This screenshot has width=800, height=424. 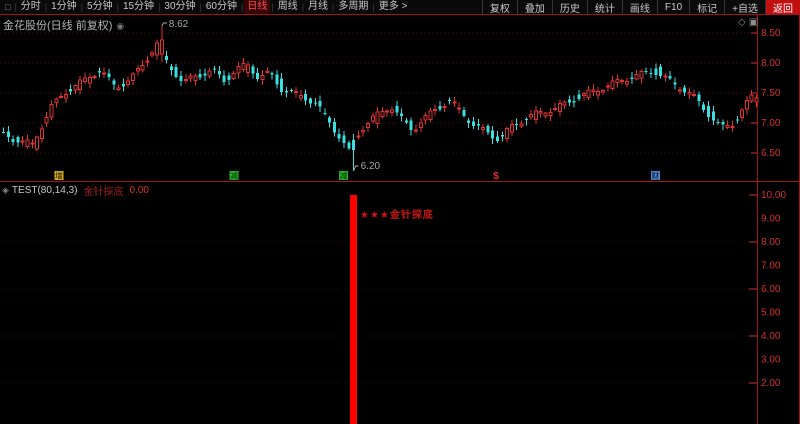 What do you see at coordinates (706, 7) in the screenshot?
I see `btn-mark: 标记` at bounding box center [706, 7].